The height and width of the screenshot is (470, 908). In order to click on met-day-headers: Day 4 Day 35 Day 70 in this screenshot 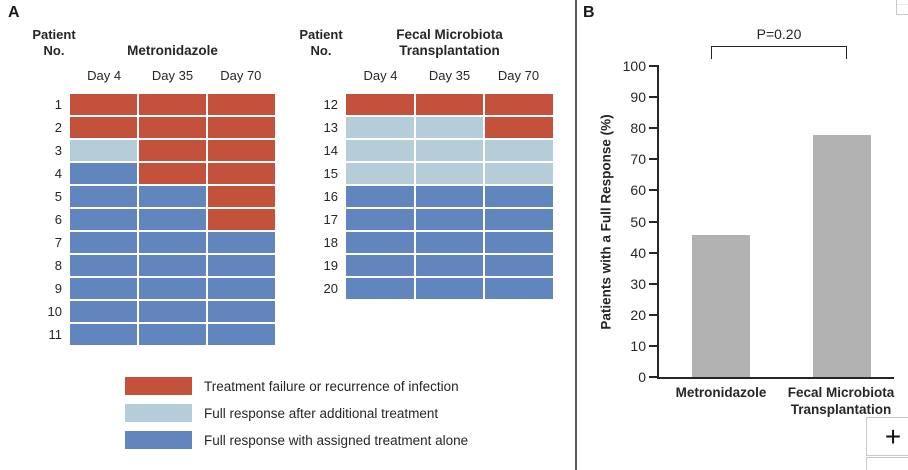, I will do `click(172, 75)`.